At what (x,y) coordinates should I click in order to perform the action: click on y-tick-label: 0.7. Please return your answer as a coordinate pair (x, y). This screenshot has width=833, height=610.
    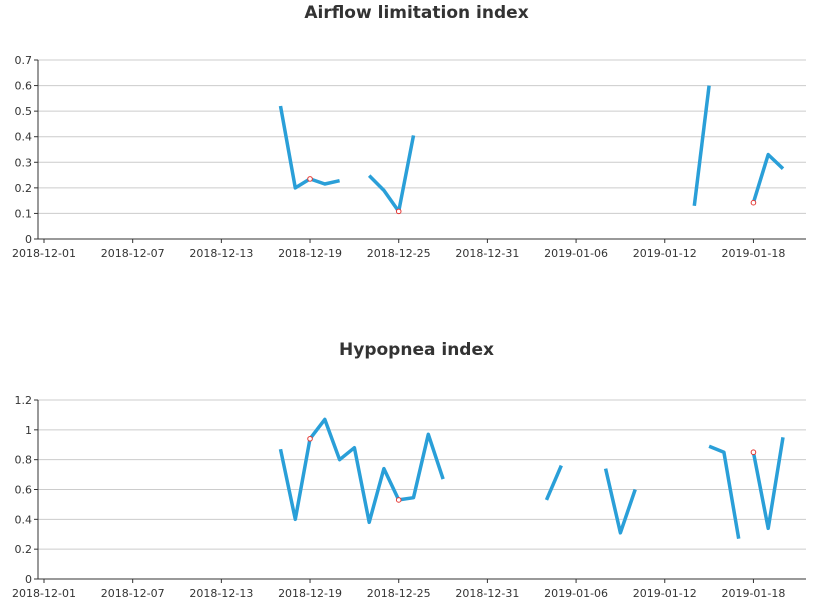
    Looking at the image, I should click on (24, 60).